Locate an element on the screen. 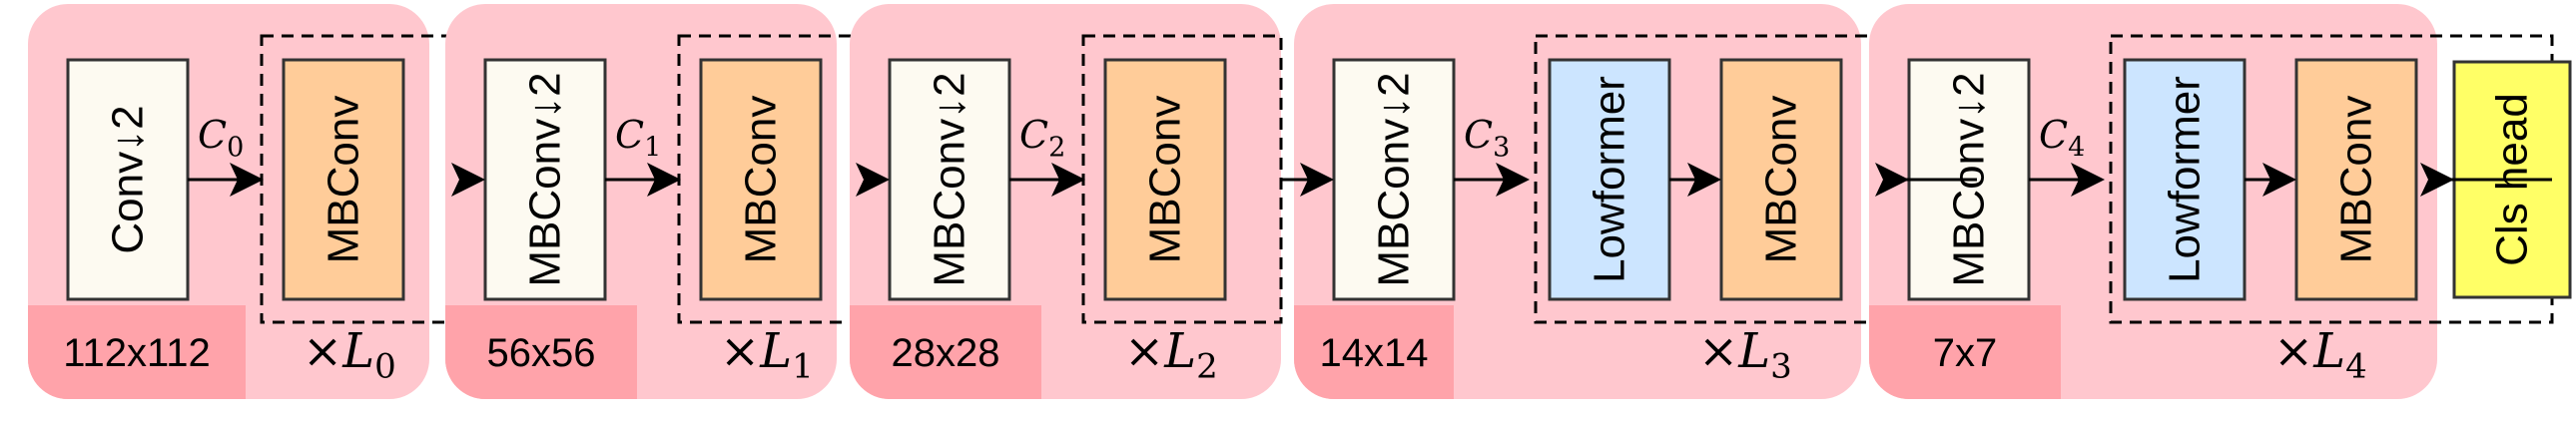 Image resolution: width=2576 pixels, height=427 pixels. stage-4-to-head-arrow-head is located at coordinates (2437, 180).